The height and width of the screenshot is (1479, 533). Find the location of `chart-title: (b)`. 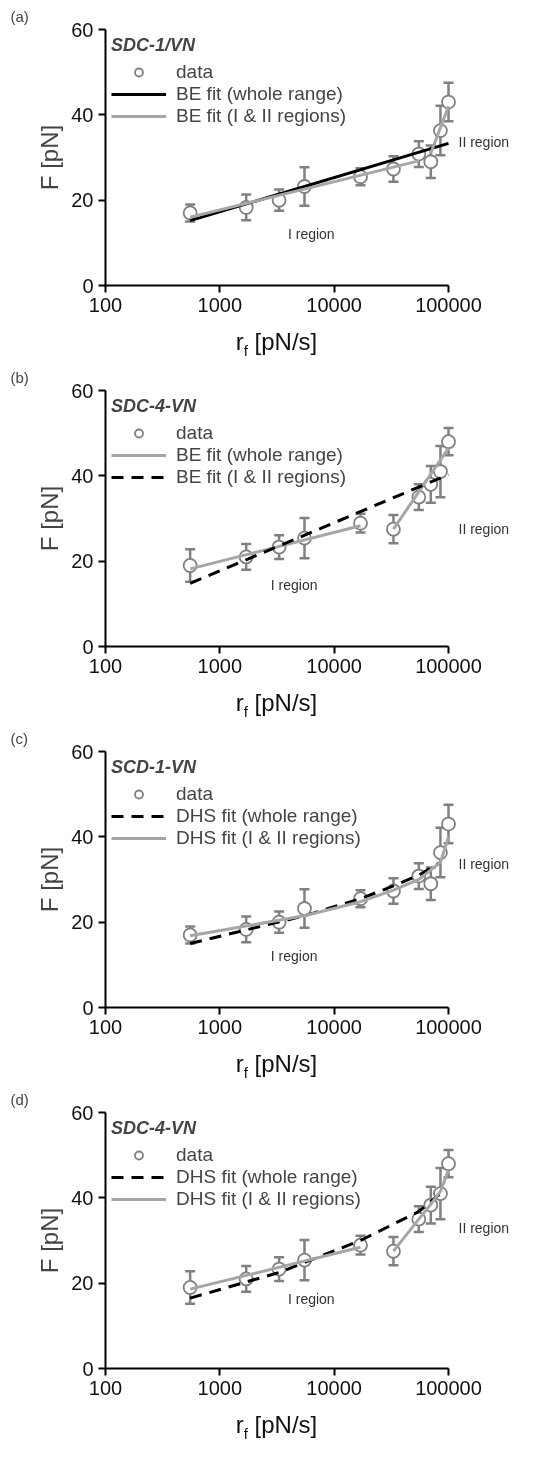

chart-title: (b) is located at coordinates (19, 377).